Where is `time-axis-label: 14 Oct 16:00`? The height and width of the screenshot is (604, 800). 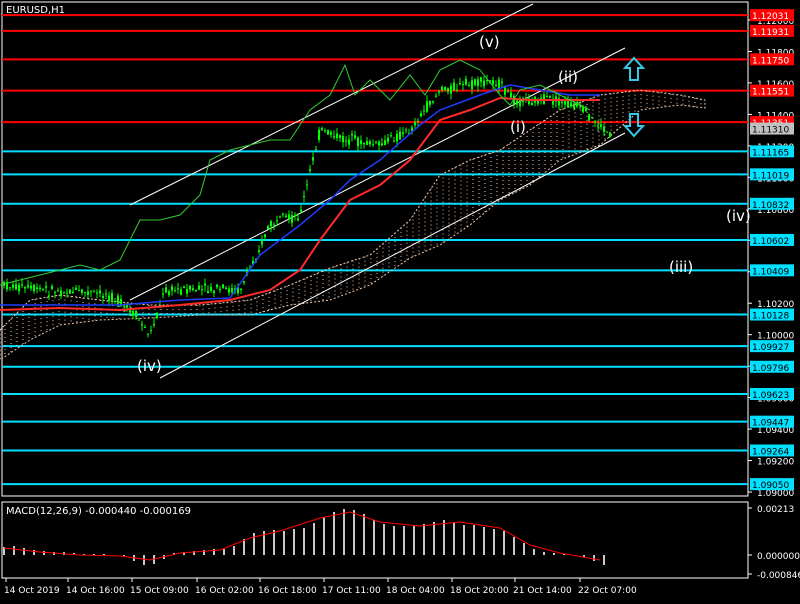
time-axis-label: 14 Oct 16:00 is located at coordinates (95, 591).